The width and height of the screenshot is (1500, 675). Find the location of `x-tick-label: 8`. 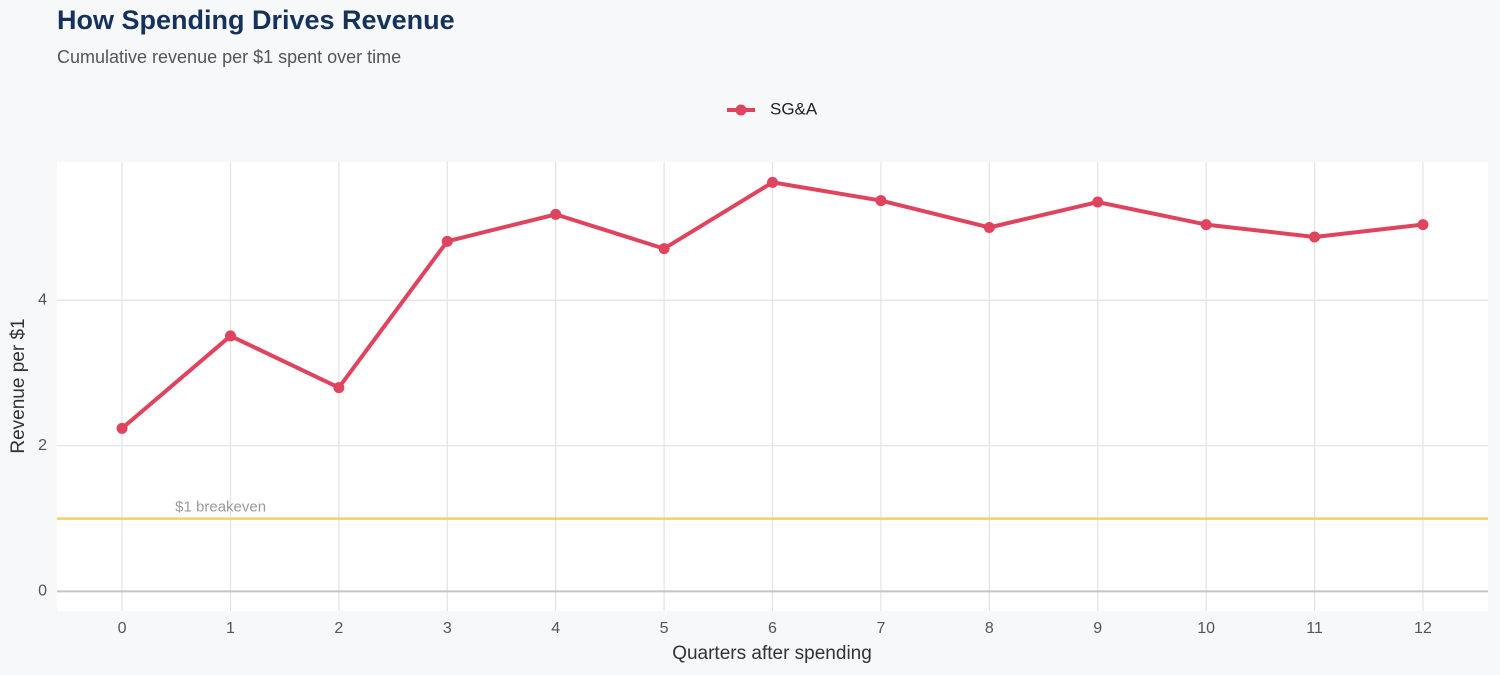

x-tick-label: 8 is located at coordinates (989, 628).